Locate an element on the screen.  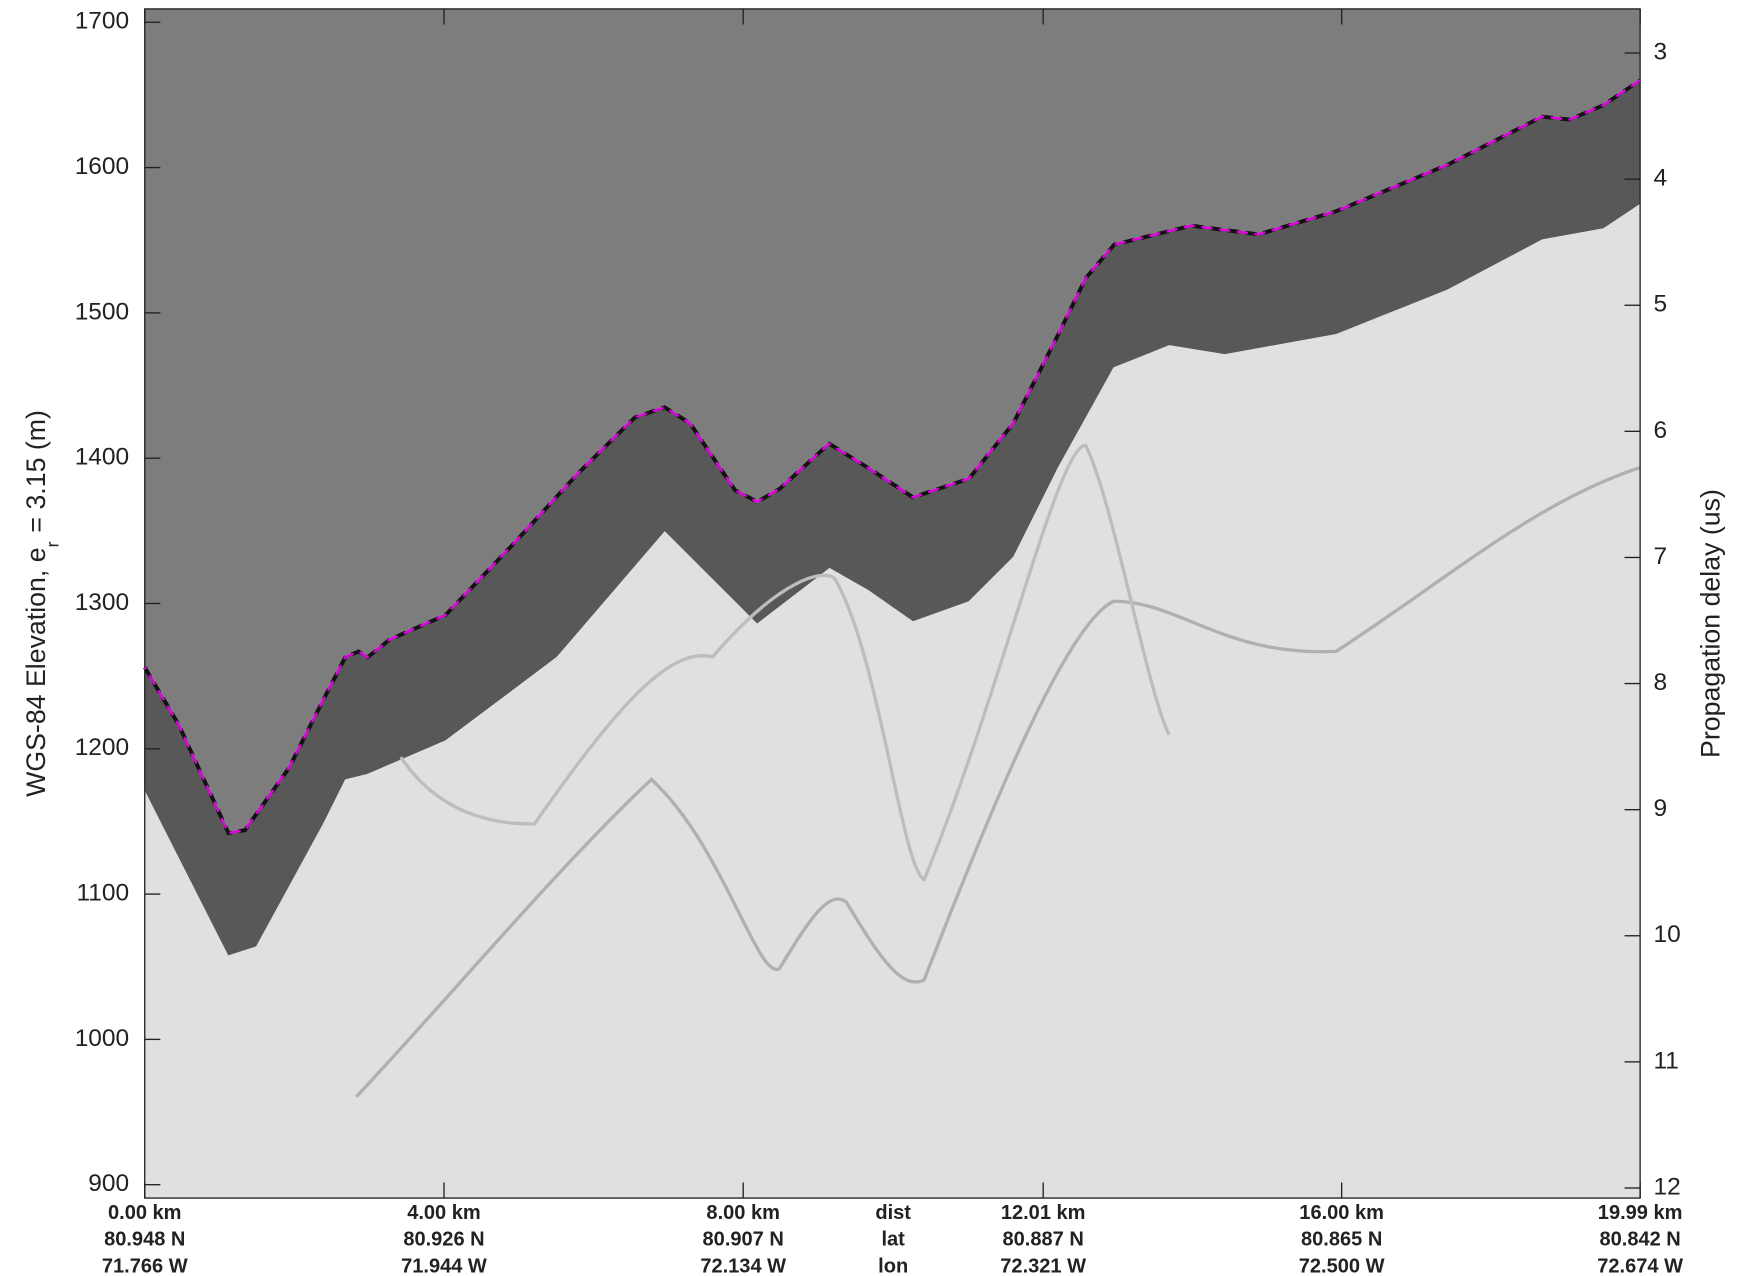
x-tick-label: 0.00 km is located at coordinates (145, 1213).